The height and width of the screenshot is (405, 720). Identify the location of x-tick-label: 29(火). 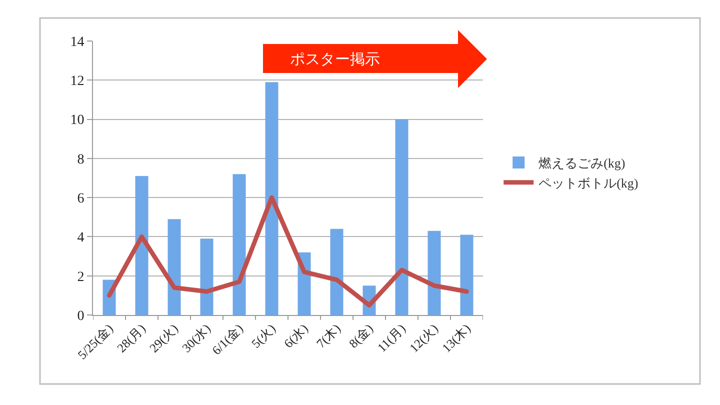
(163, 338).